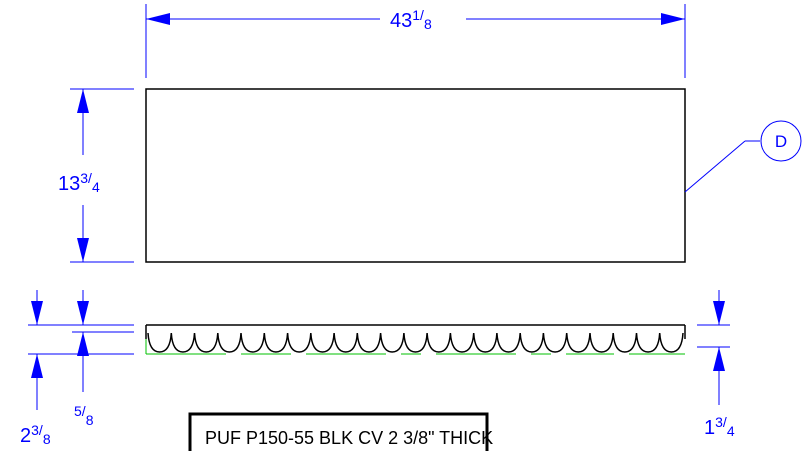  Describe the element at coordinates (84, 415) in the screenshot. I see `base-thickness-label: 5/8` at that location.